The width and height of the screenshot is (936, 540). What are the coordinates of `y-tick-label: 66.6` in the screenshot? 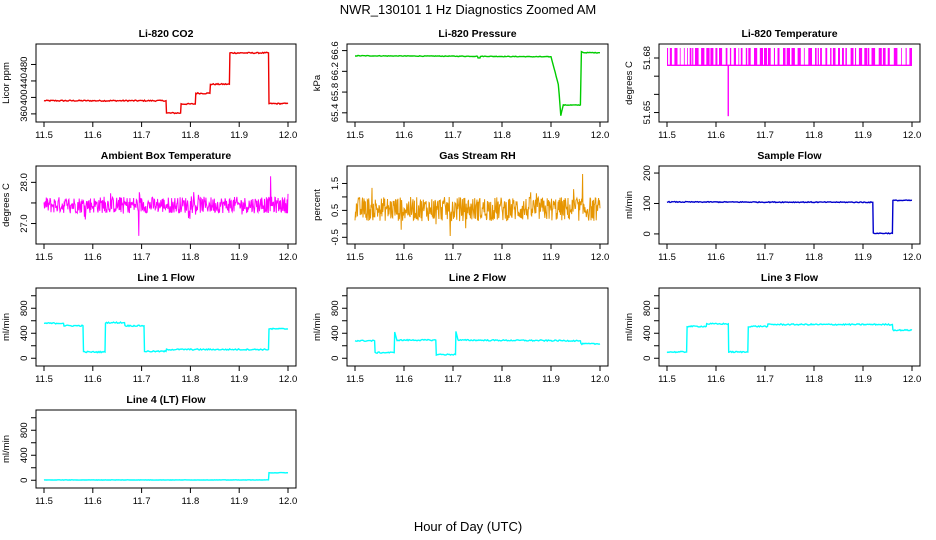 It's located at (335, 50).